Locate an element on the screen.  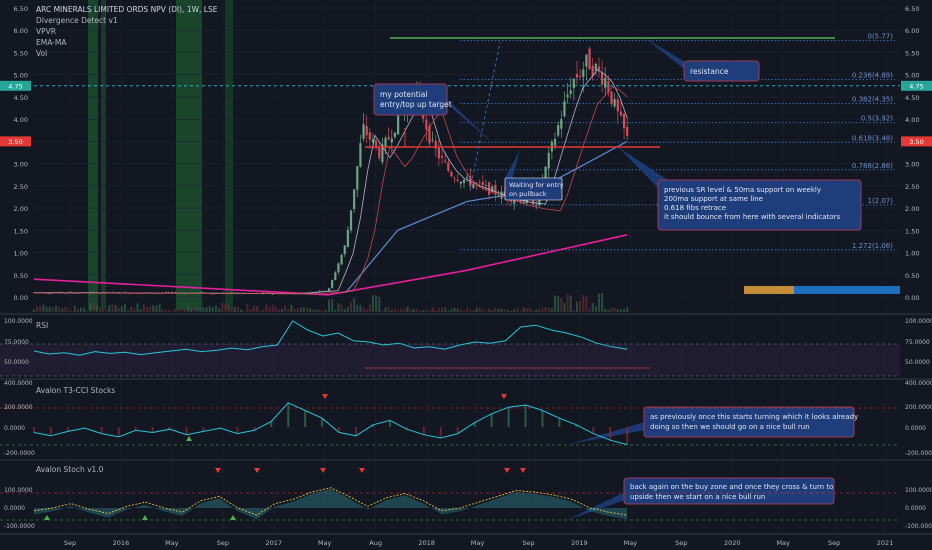
indicator-vol: Vol is located at coordinates (41, 53).